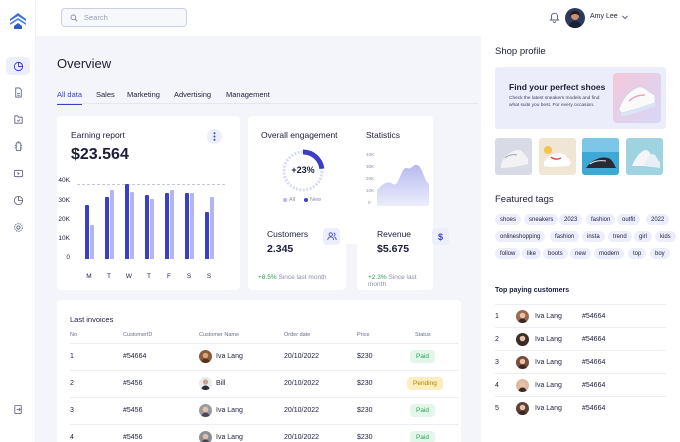  Describe the element at coordinates (72, 410) in the screenshot. I see `cell-no: 3` at that location.